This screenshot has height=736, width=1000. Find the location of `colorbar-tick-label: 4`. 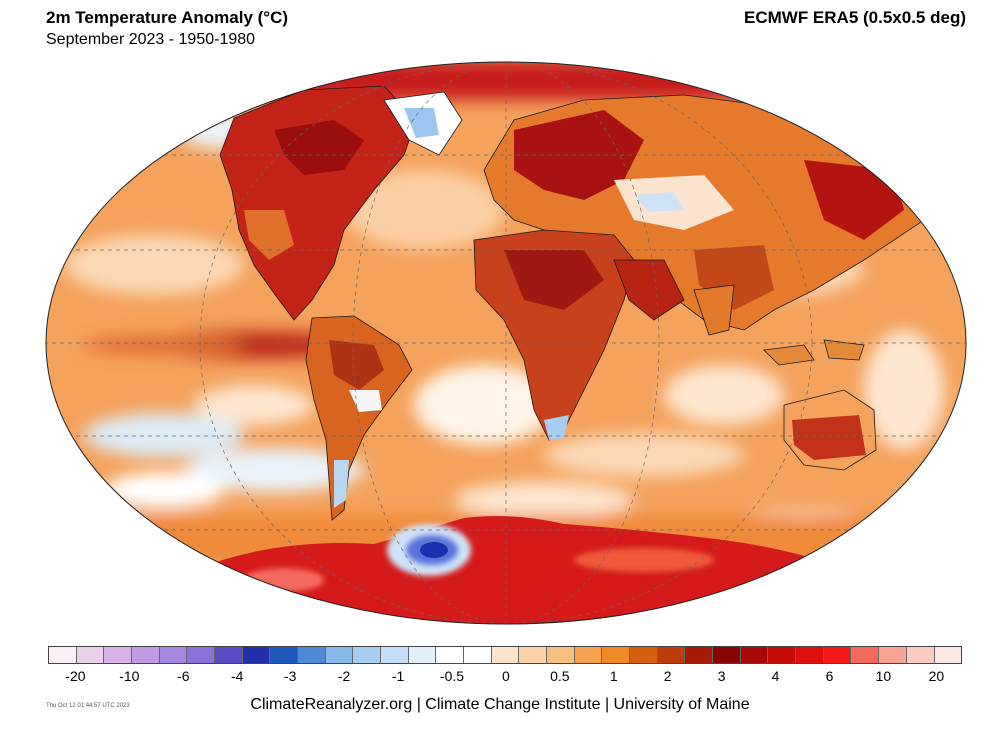

colorbar-tick-label: 4 is located at coordinates (775, 676).